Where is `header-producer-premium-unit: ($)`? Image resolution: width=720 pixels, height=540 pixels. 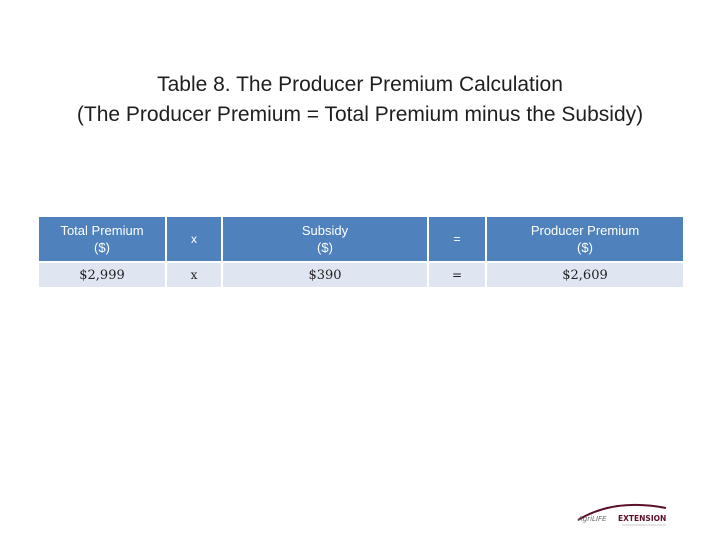 header-producer-premium-unit: ($) is located at coordinates (585, 247).